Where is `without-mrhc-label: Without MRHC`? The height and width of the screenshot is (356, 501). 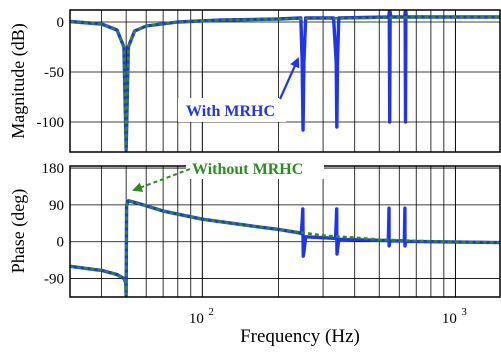
without-mrhc-label: Without MRHC is located at coordinates (247, 169).